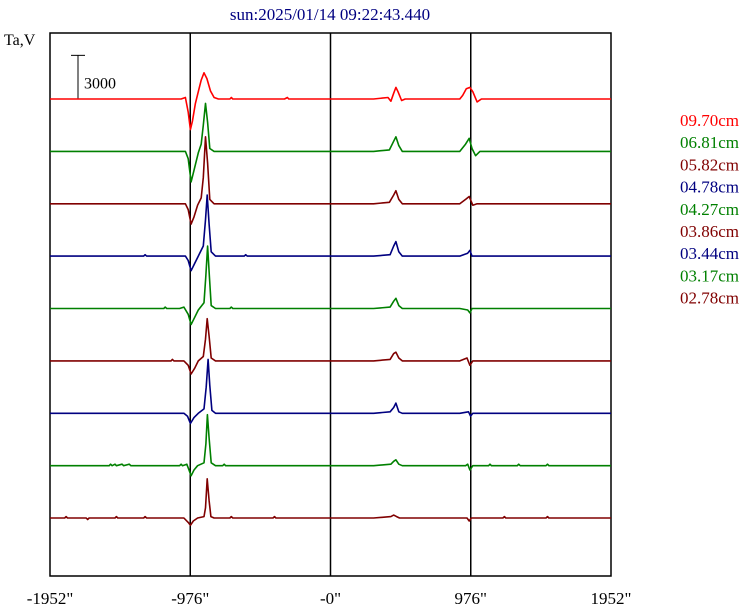  Describe the element at coordinates (330, 502) in the screenshot. I see `series-line-02.78cm` at that location.